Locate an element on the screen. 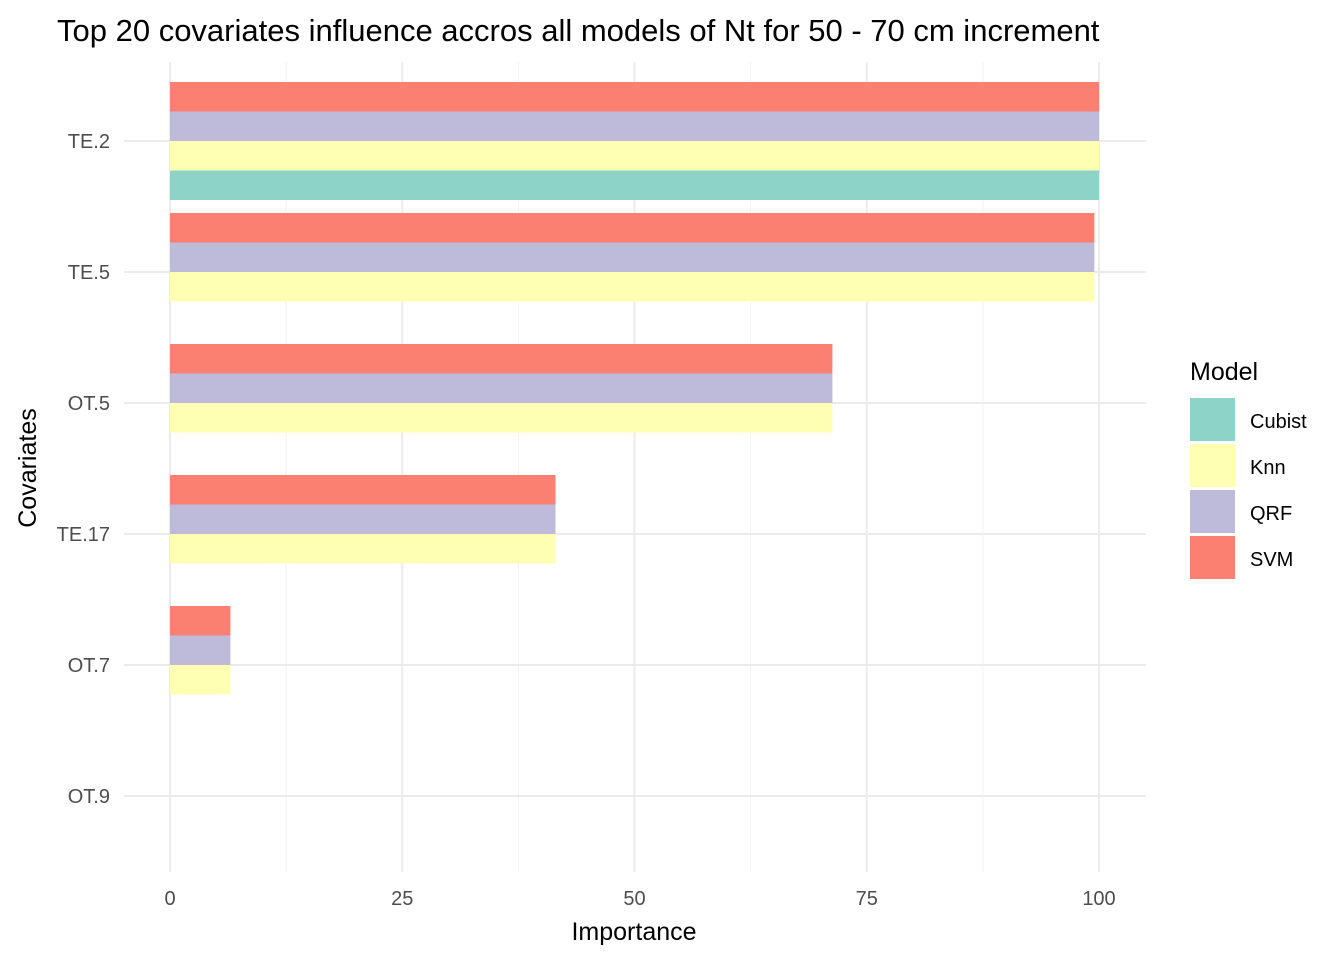 The height and width of the screenshot is (960, 1344). legend: Model Cubist Knn QRF SVM is located at coordinates (1248, 468).